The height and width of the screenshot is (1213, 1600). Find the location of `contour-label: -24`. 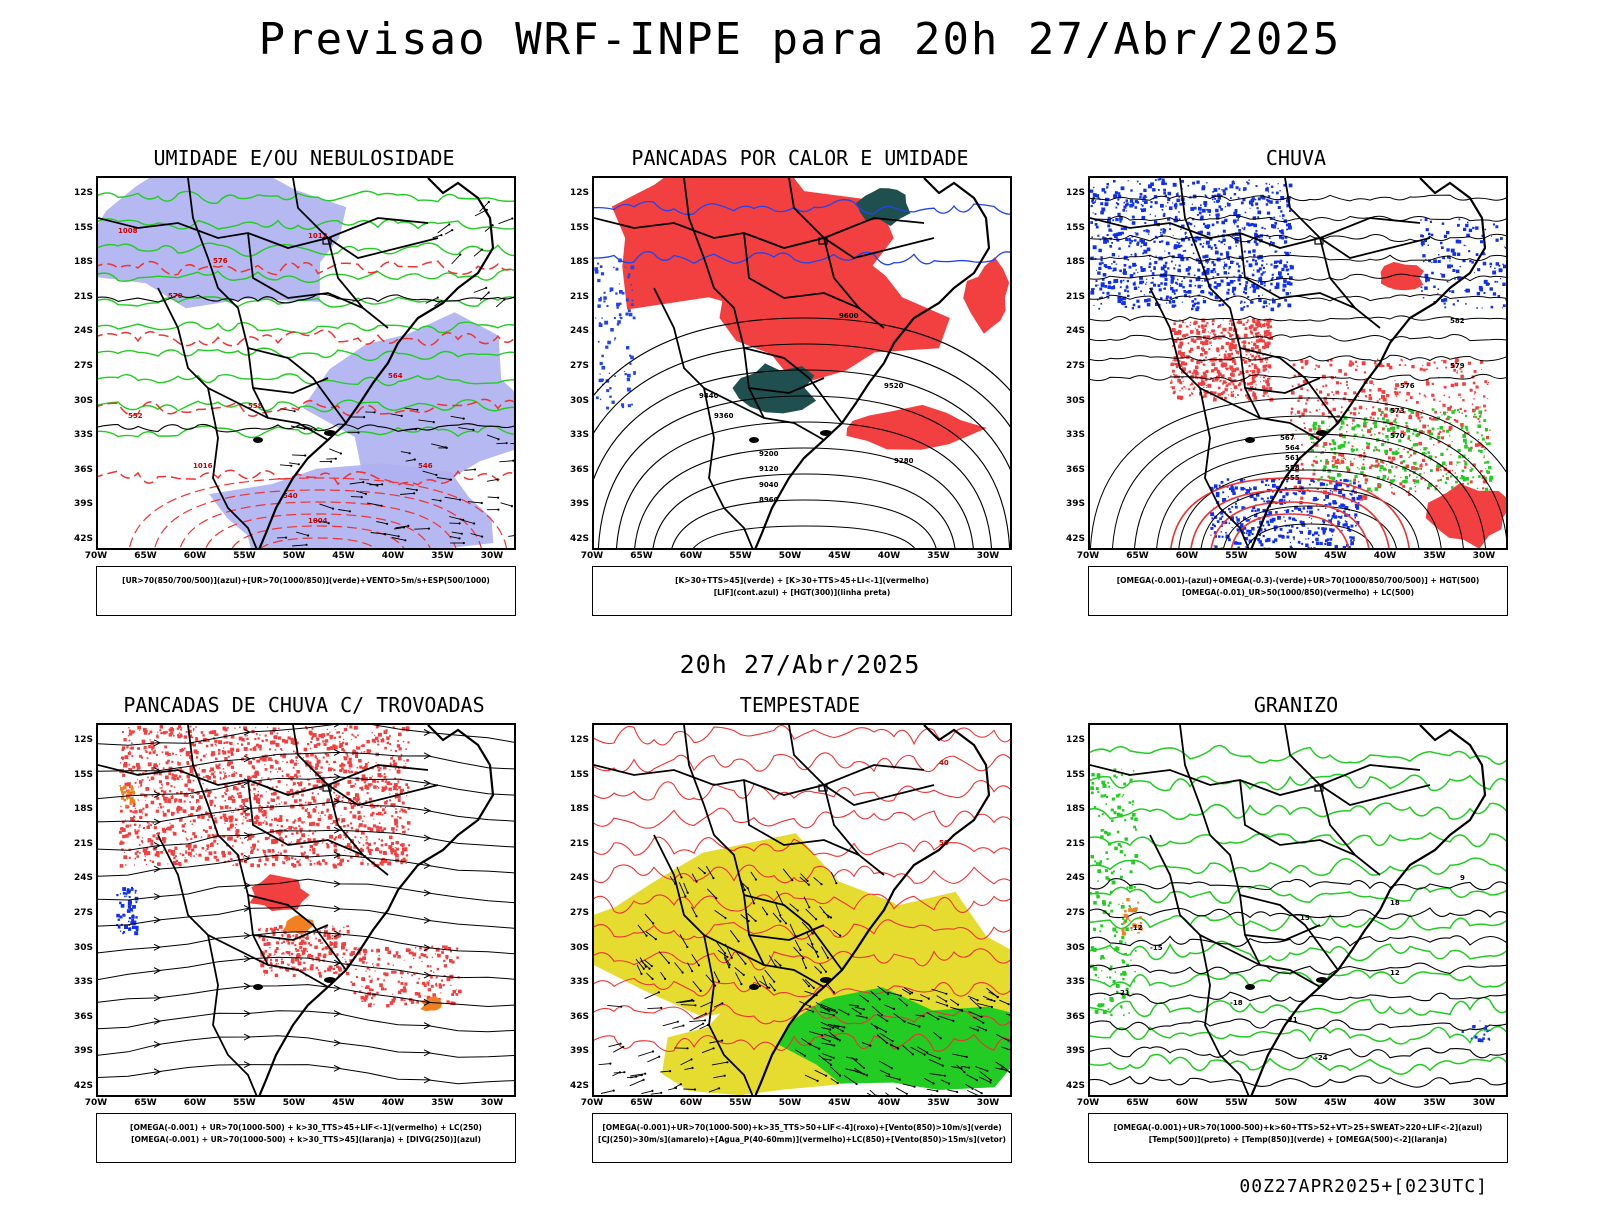

contour-label: -24 is located at coordinates (1321, 1058).